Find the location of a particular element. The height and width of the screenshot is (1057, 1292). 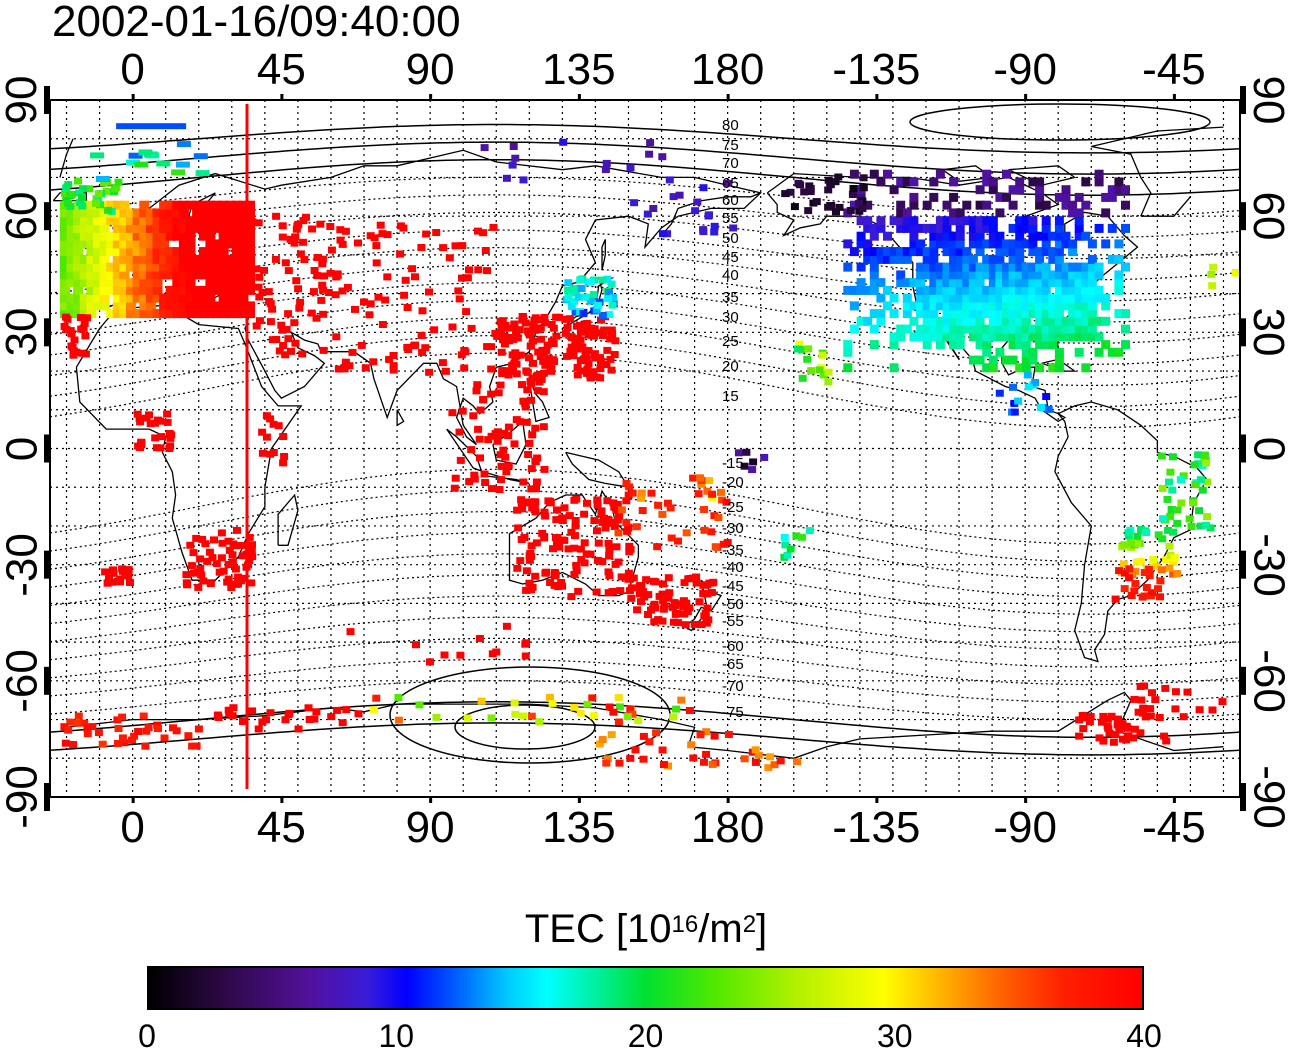

mlat-contour is located at coordinates (645, 680).